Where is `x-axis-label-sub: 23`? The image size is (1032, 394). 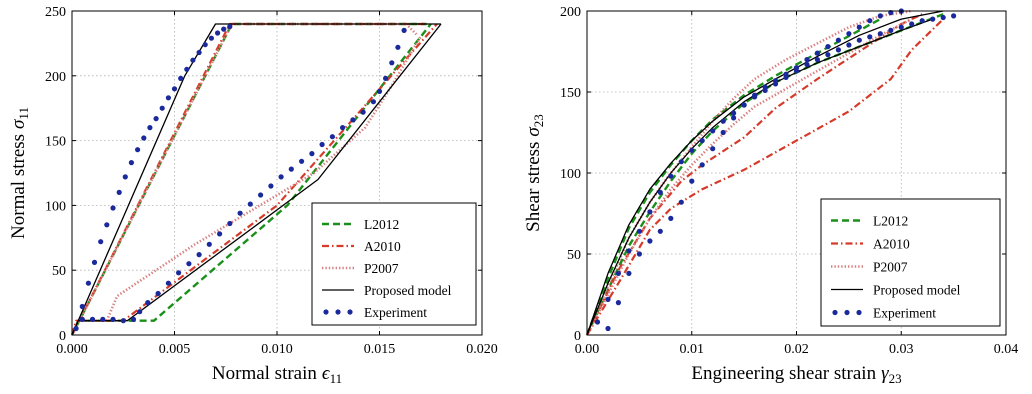 x-axis-label-sub: 23 is located at coordinates (895, 378).